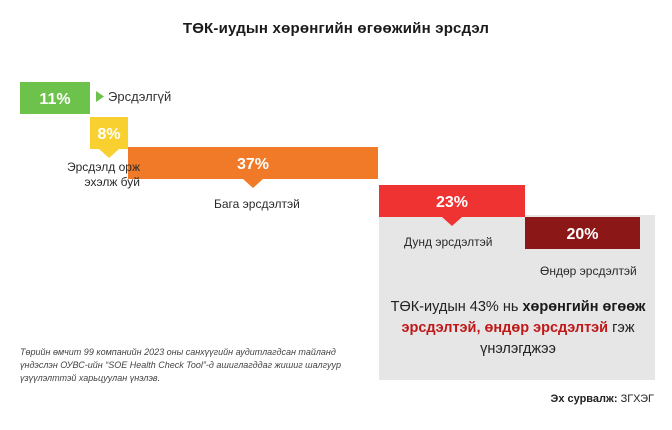  Describe the element at coordinates (253, 164) in the screenshot. I see `bar-value-label-3: 37%` at that location.